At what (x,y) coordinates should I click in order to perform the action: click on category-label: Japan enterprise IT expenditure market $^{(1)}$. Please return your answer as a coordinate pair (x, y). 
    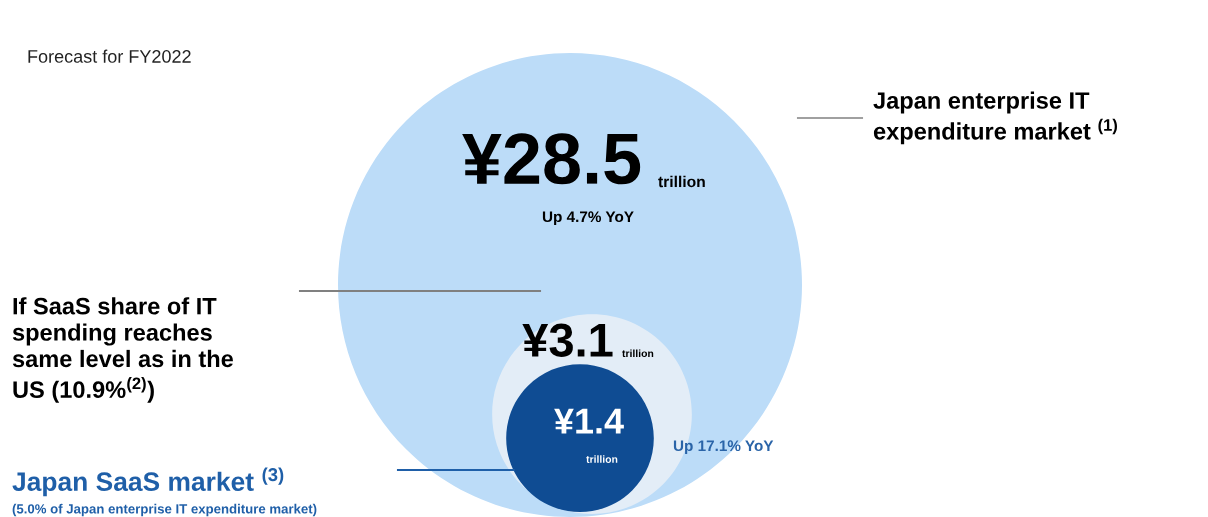
    Looking at the image, I should click on (995, 118).